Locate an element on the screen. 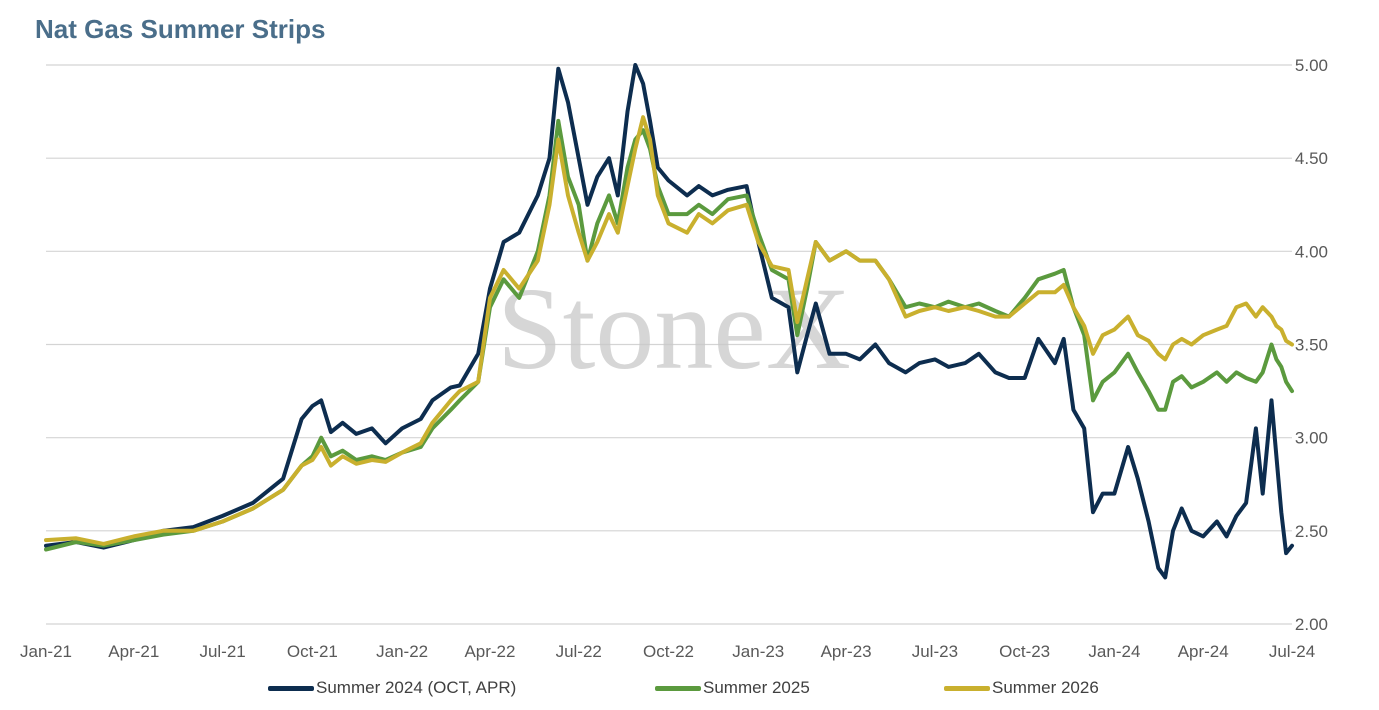 The image size is (1379, 710). x-tick-label: Oct-22 is located at coordinates (668, 651).